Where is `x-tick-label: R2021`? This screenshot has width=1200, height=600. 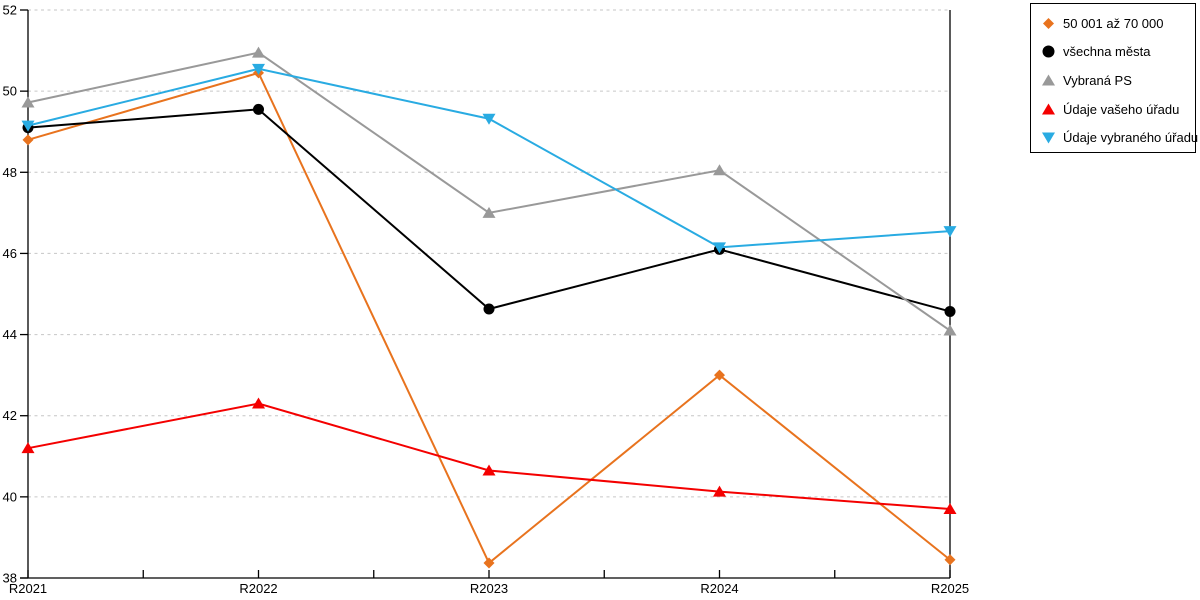
x-tick-label: R2021 is located at coordinates (28, 588).